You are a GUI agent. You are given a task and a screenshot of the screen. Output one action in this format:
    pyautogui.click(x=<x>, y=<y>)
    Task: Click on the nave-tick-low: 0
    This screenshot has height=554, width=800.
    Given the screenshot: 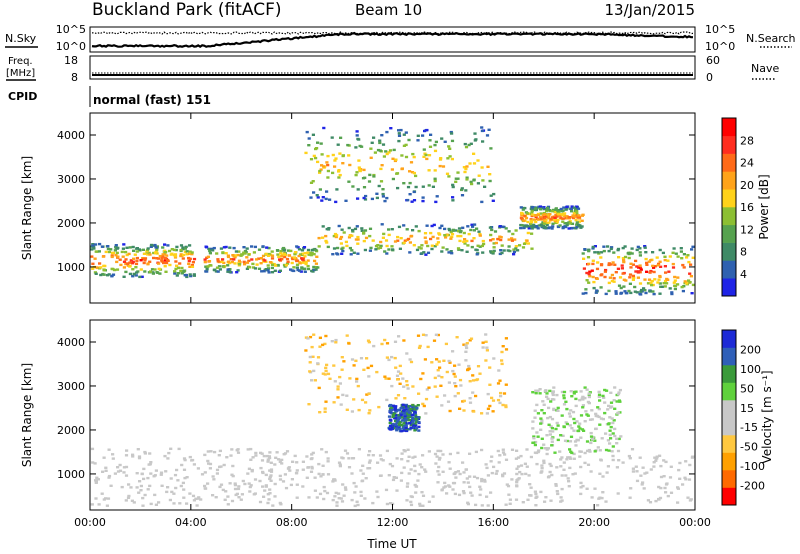 What is the action you would take?
    pyautogui.click(x=709, y=77)
    